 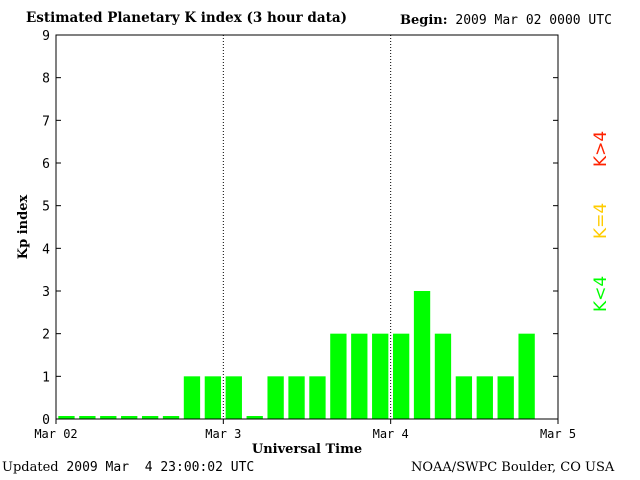 What do you see at coordinates (46, 207) in the screenshot?
I see `y-tick-label-5: 5` at bounding box center [46, 207].